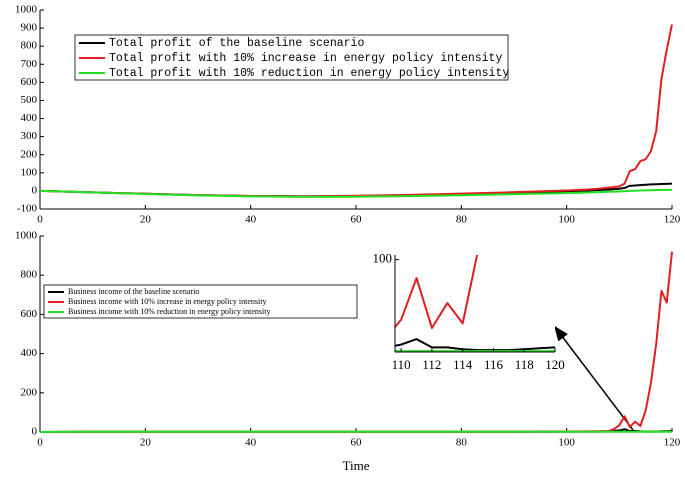  Describe the element at coordinates (383, 258) in the screenshot. I see `inset-y-tick-label: 100` at that location.